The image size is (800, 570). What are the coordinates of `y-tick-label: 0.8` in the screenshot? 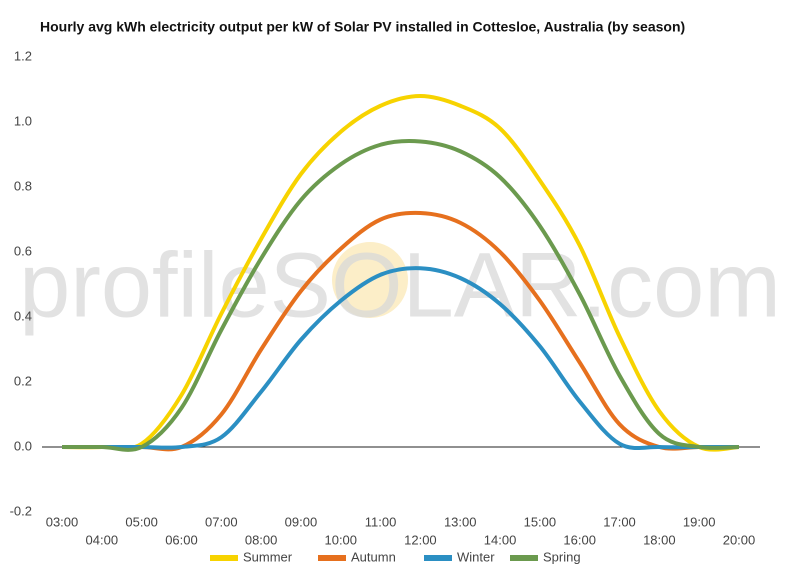 It's located at (23, 185).